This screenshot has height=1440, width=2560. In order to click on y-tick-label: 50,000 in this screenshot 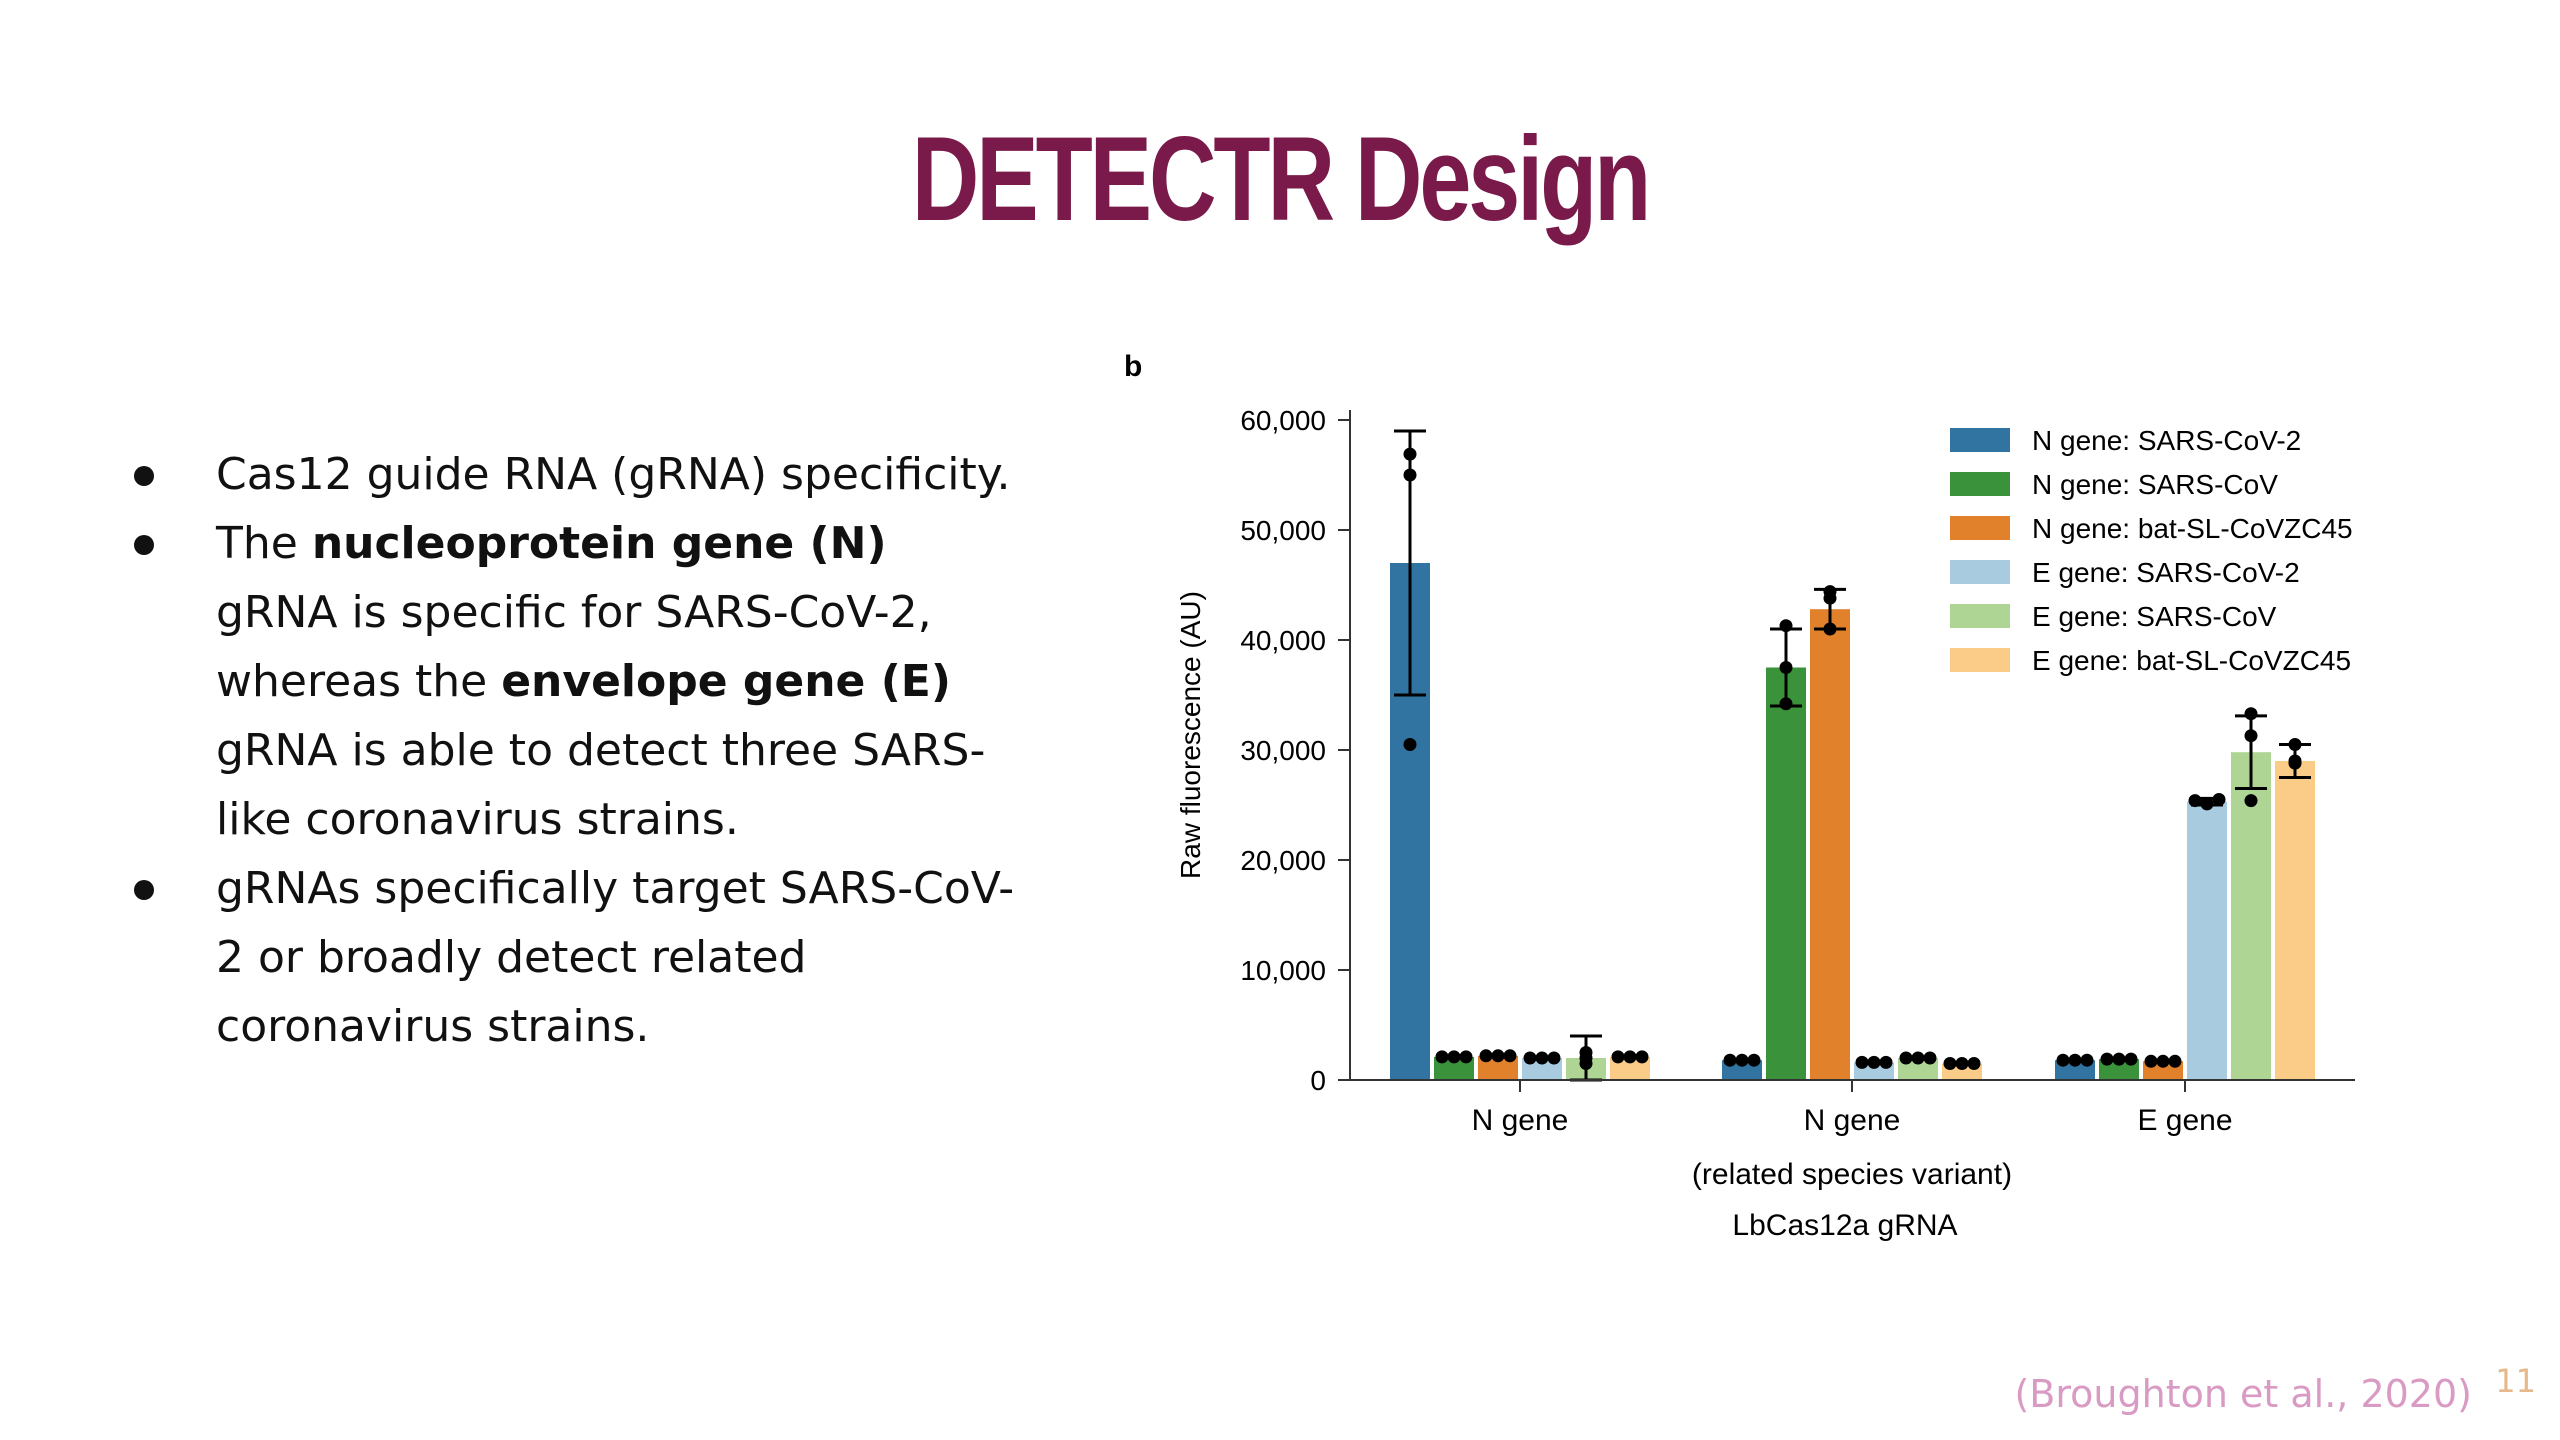, I will do `click(1283, 530)`.